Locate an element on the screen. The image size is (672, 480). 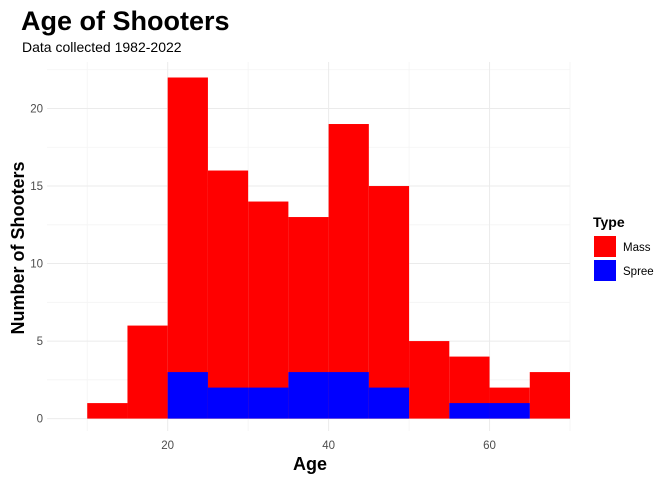
y-tick-label: 20 is located at coordinates (36, 110).